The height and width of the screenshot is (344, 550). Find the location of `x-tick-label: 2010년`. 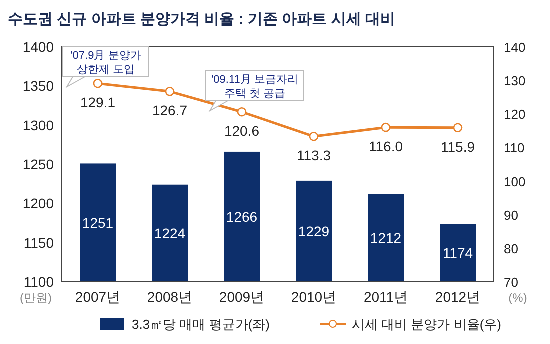

x-tick-label: 2010년 is located at coordinates (314, 297).